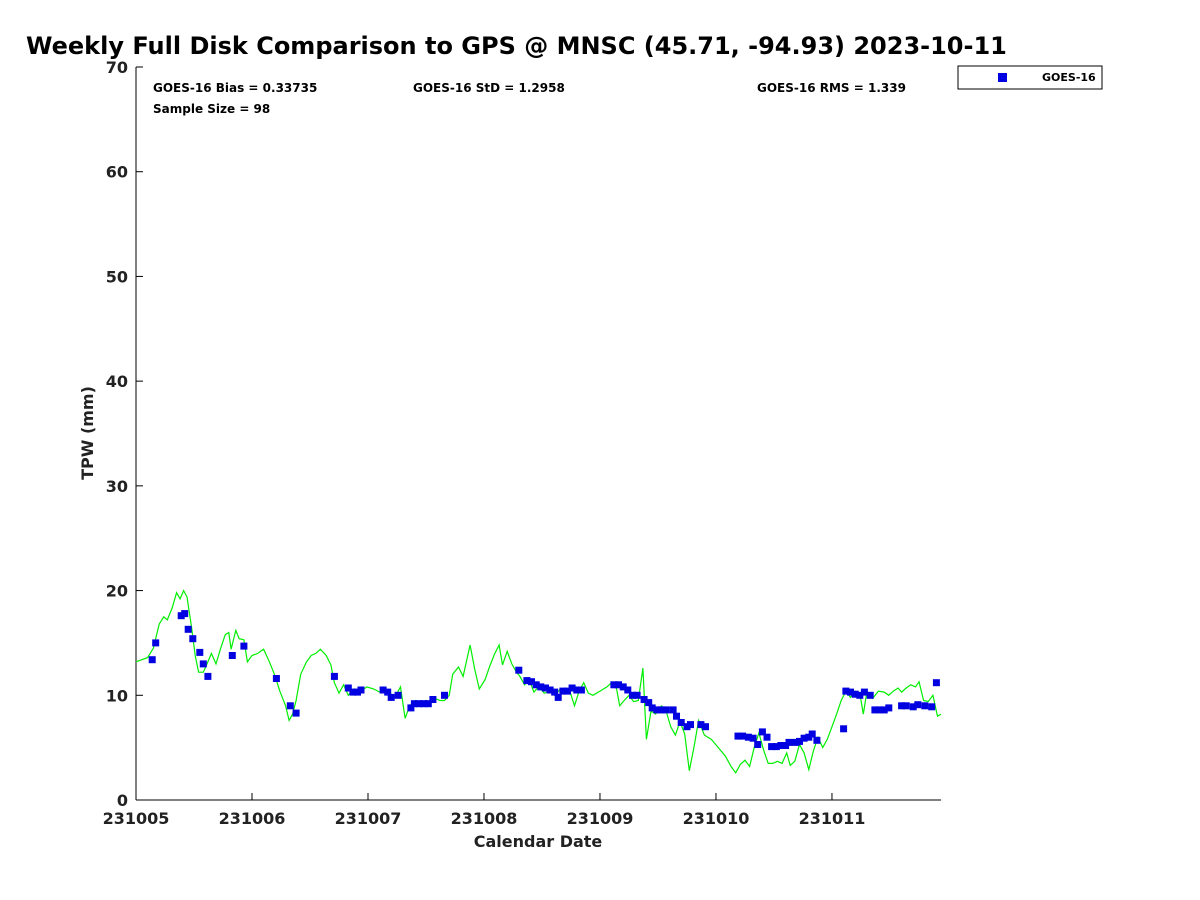 This screenshot has height=900, width=1200. Describe the element at coordinates (544, 680) in the screenshot. I see `goes16-point-series` at that location.